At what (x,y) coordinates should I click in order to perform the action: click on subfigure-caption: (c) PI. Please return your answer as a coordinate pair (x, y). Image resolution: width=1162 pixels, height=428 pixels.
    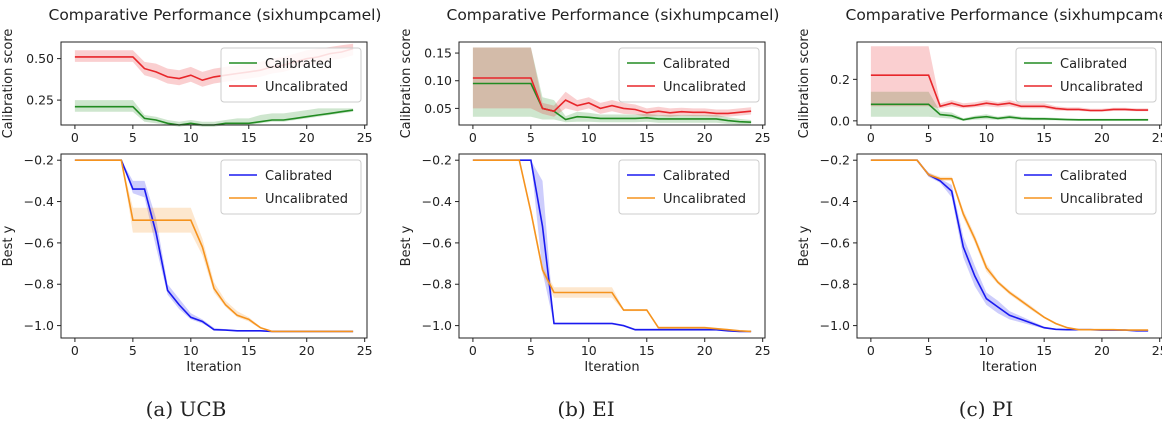
    Looking at the image, I should click on (986, 409).